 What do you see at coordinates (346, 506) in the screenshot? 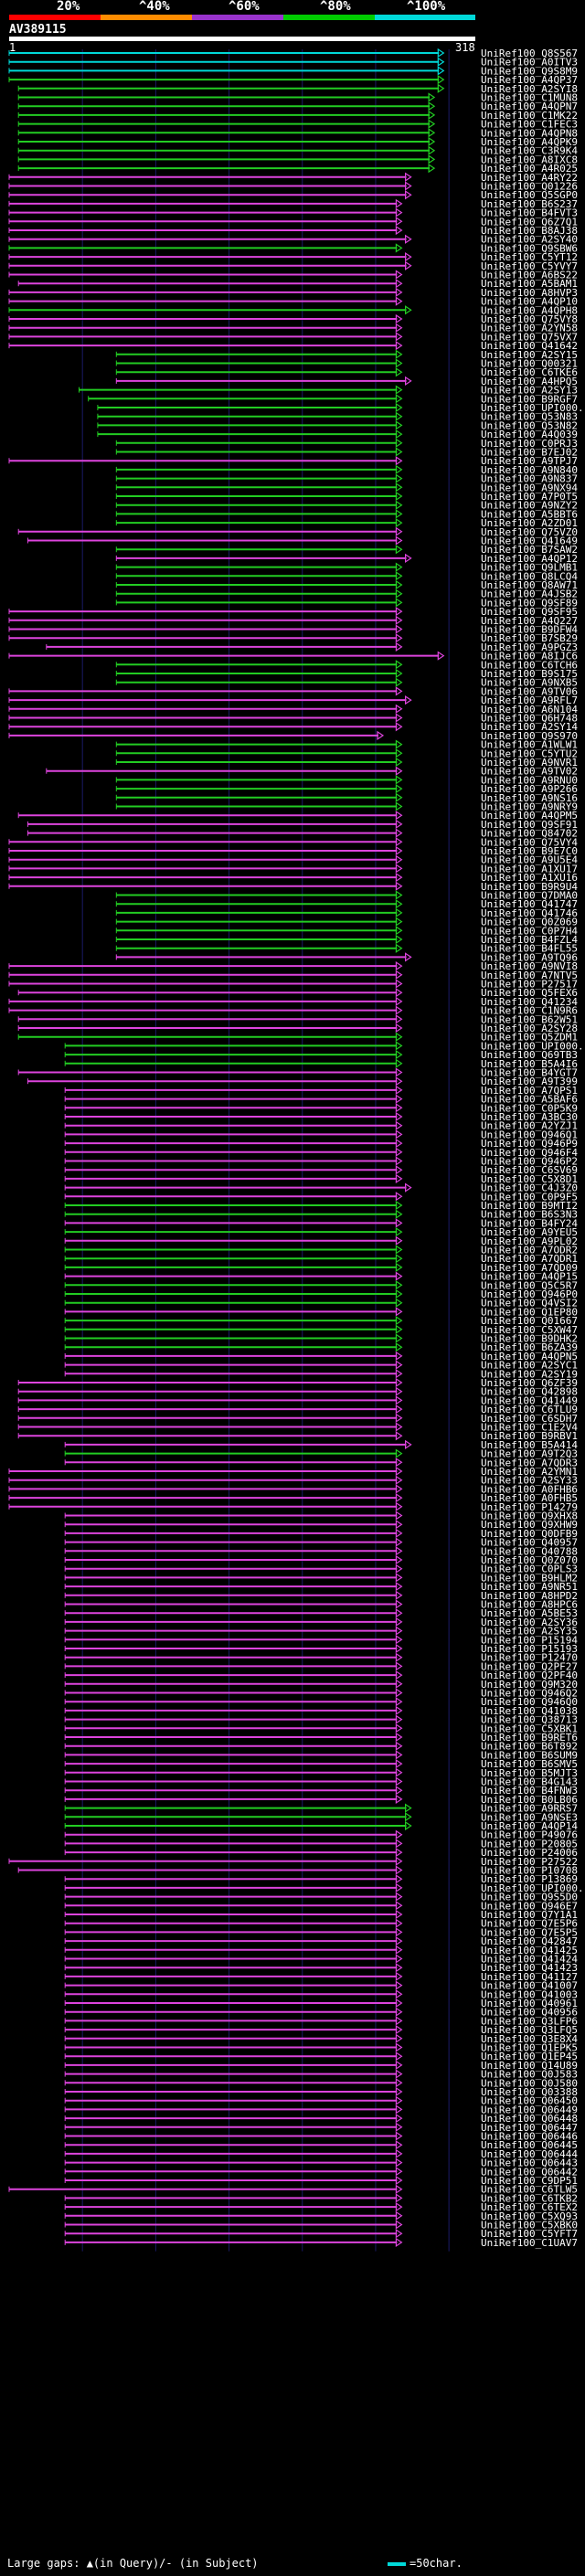
I see `hit-row: UniRef100_A9NZY2` at bounding box center [346, 506].